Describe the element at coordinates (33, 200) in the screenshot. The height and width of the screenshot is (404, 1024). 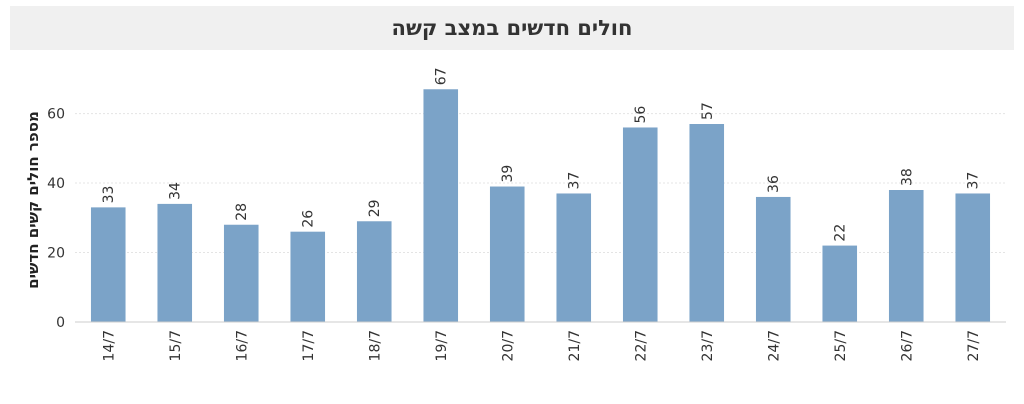
I see `y-axis-label: מספר חולים קשים חדשים` at that location.